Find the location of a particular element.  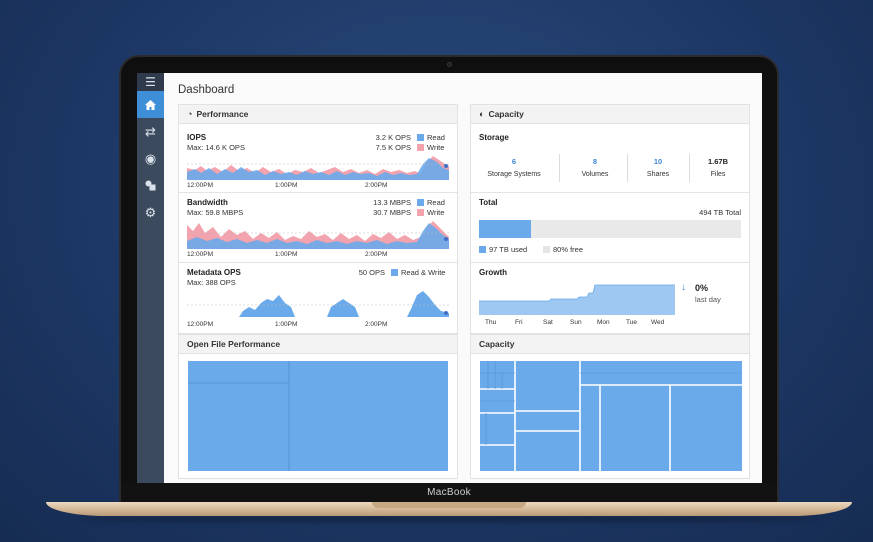

bandwidth-tick-1: 12:00PM is located at coordinates (200, 254).